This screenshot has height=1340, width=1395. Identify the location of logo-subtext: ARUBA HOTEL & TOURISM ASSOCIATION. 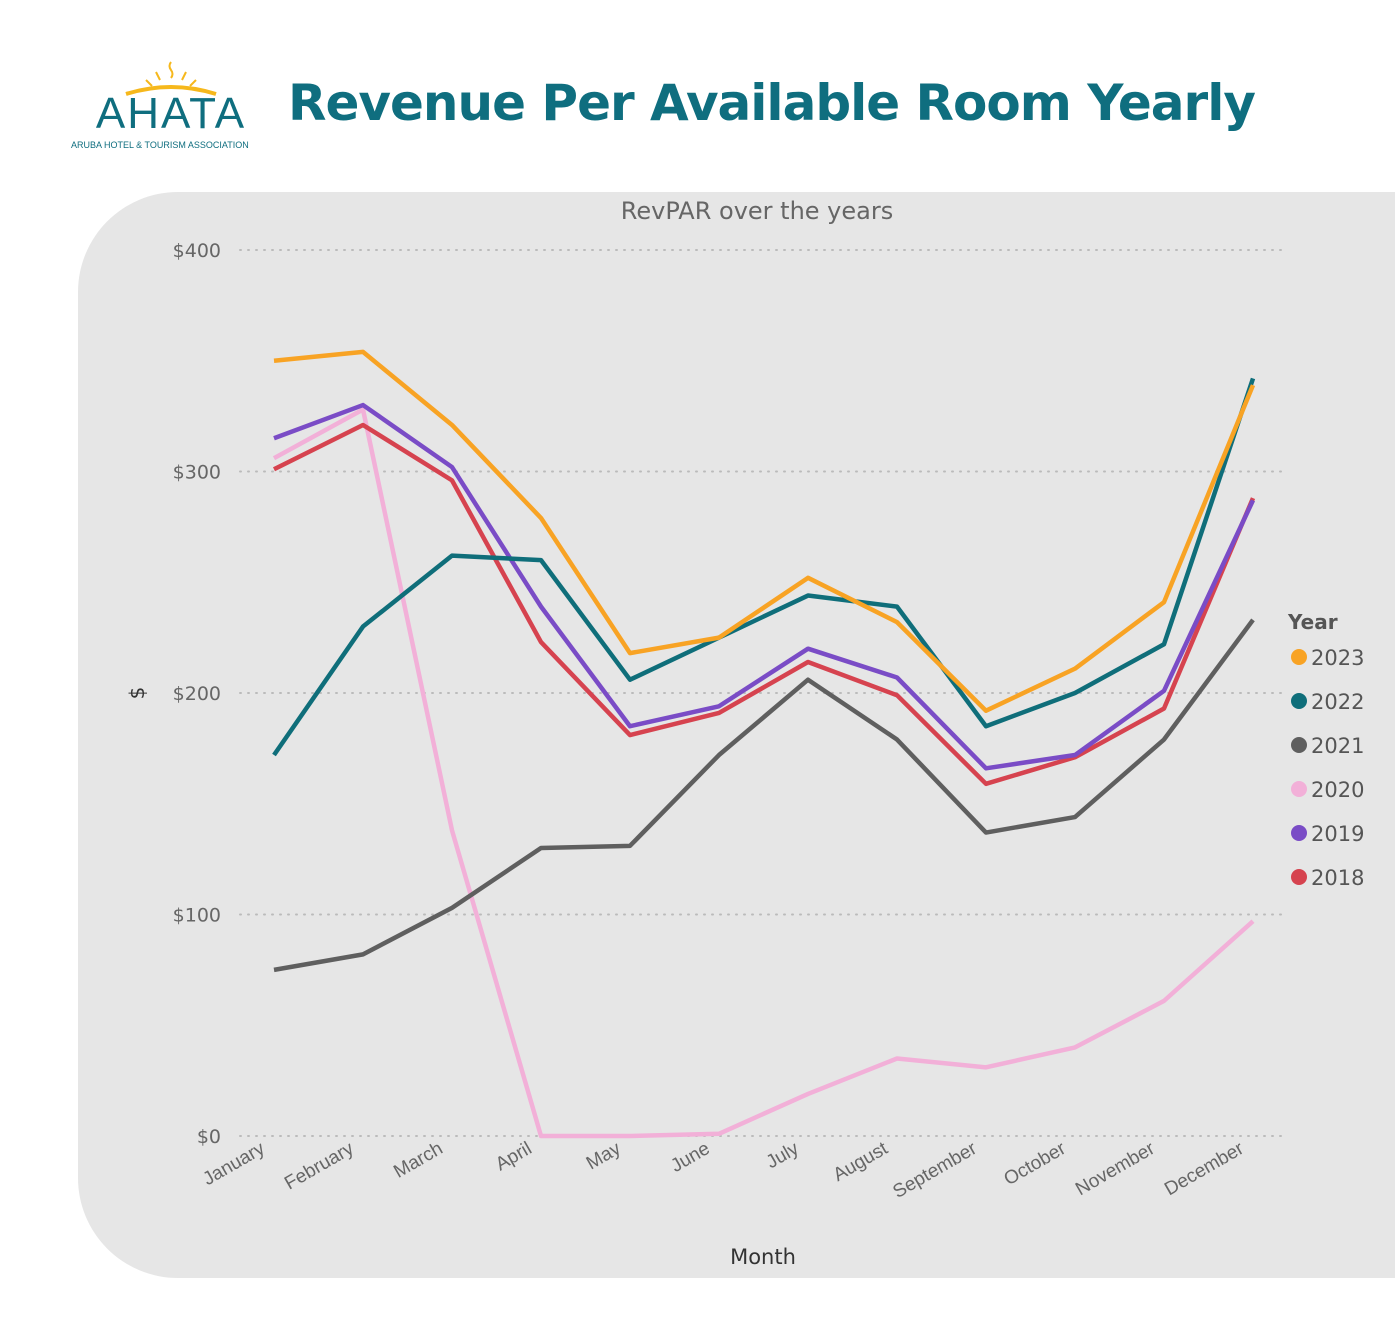
(160, 145).